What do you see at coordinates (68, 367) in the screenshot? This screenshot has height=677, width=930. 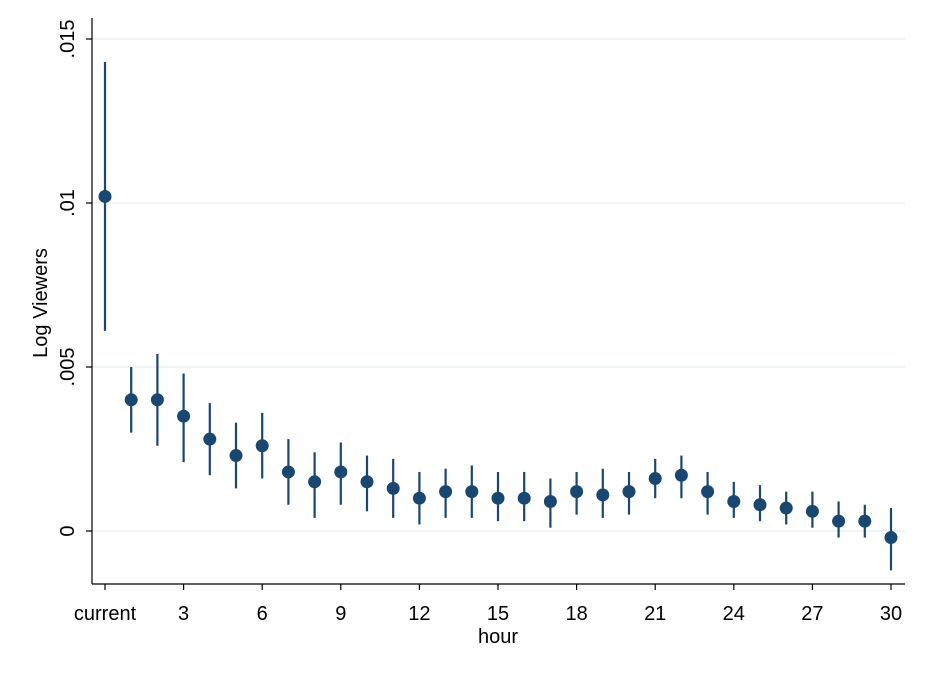 I see `y-tick-label: .005` at bounding box center [68, 367].